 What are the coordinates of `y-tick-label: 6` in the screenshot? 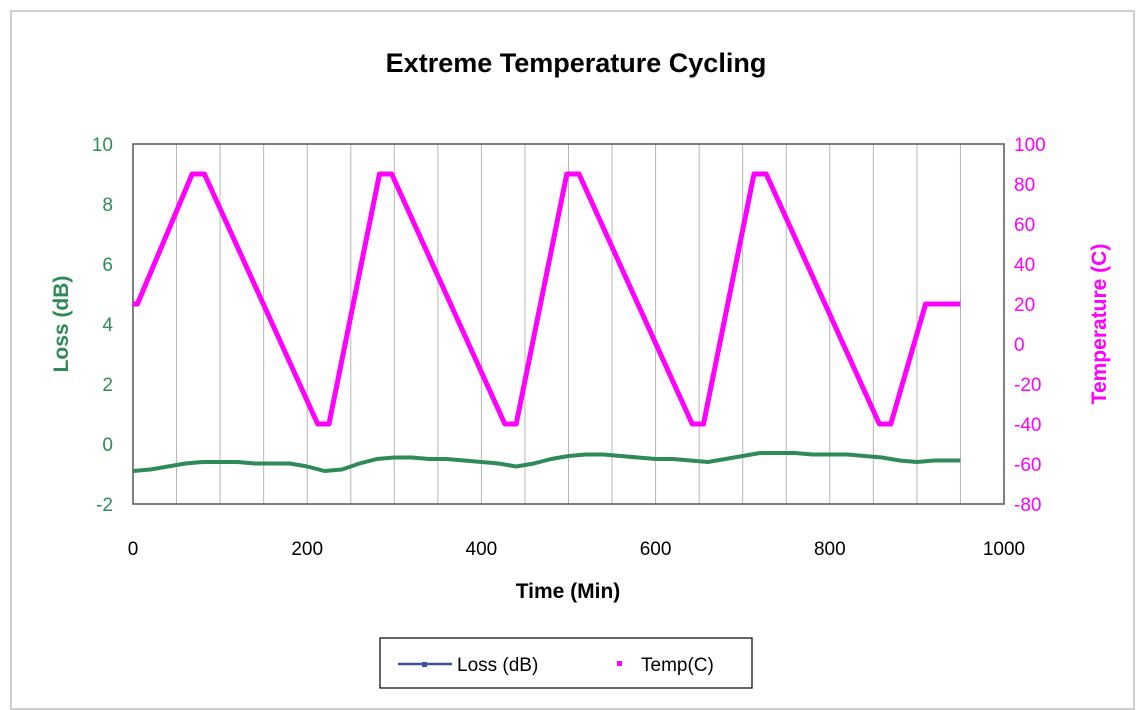 It's located at (107, 265).